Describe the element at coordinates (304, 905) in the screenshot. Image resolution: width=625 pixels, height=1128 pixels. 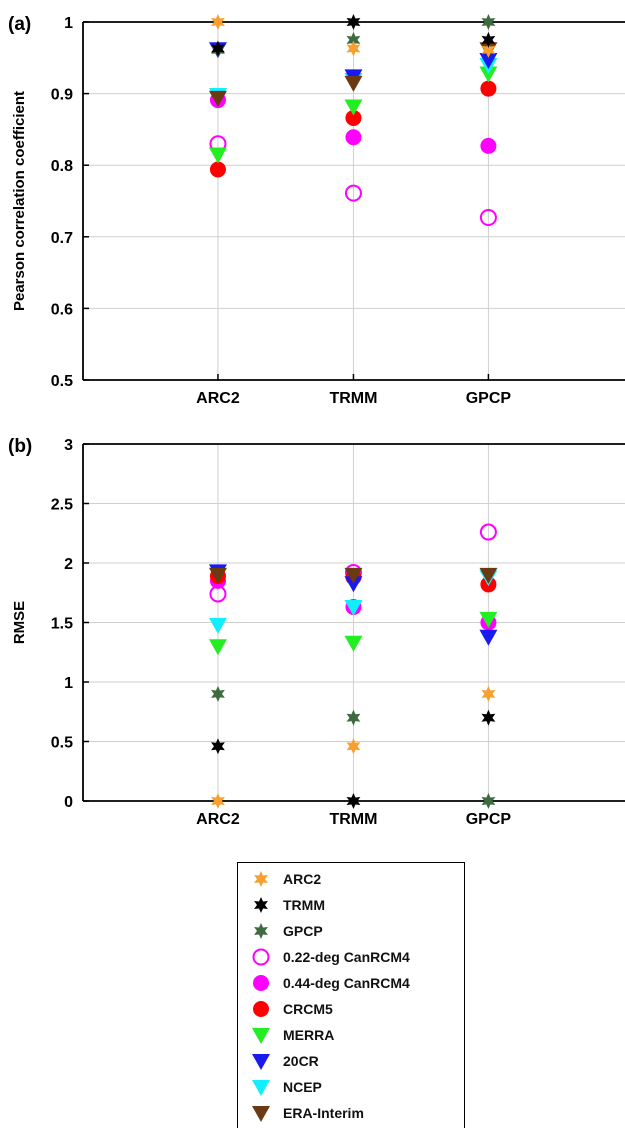
I see `legend-label: TRMM` at that location.